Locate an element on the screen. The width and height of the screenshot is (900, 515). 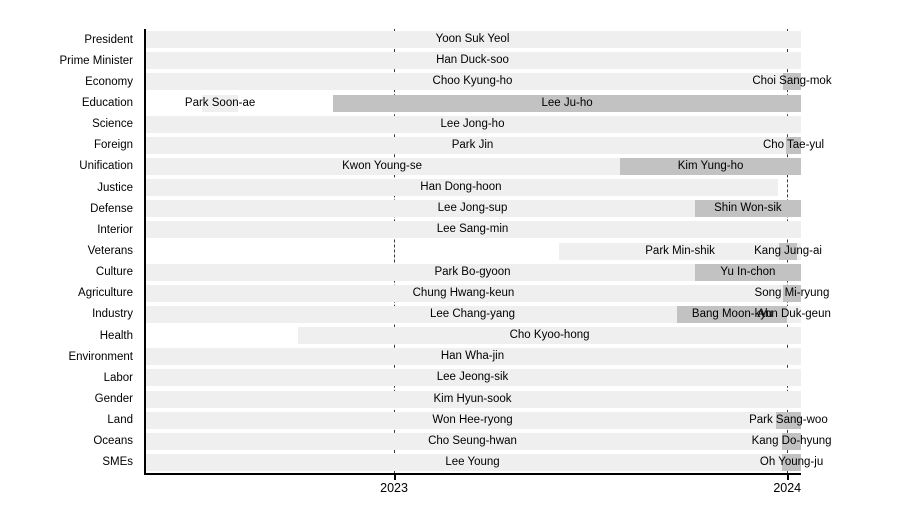
x-tick-label-2024: 2024 is located at coordinates (787, 488).